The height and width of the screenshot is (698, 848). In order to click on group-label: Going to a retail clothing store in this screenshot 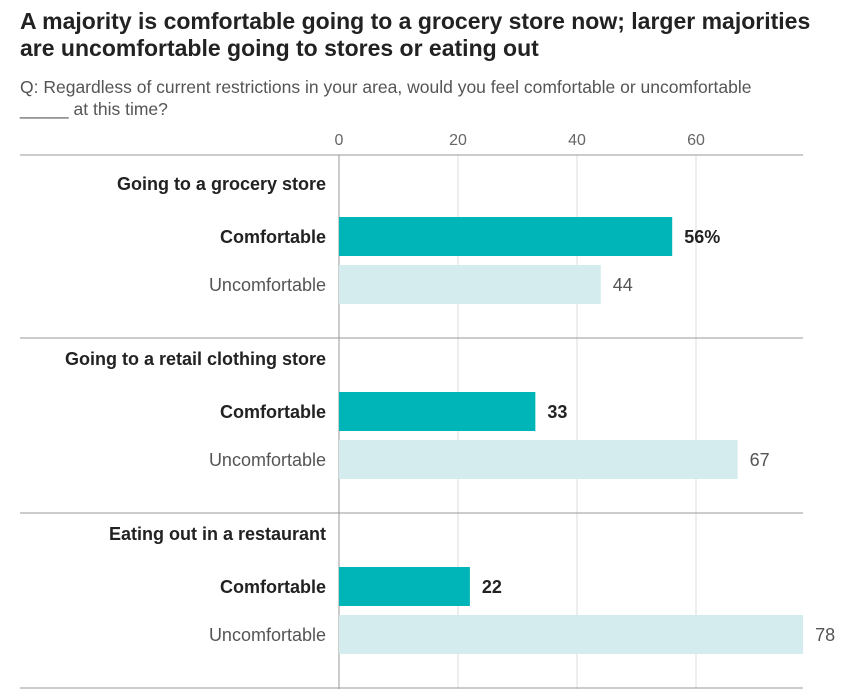, I will do `click(195, 359)`.